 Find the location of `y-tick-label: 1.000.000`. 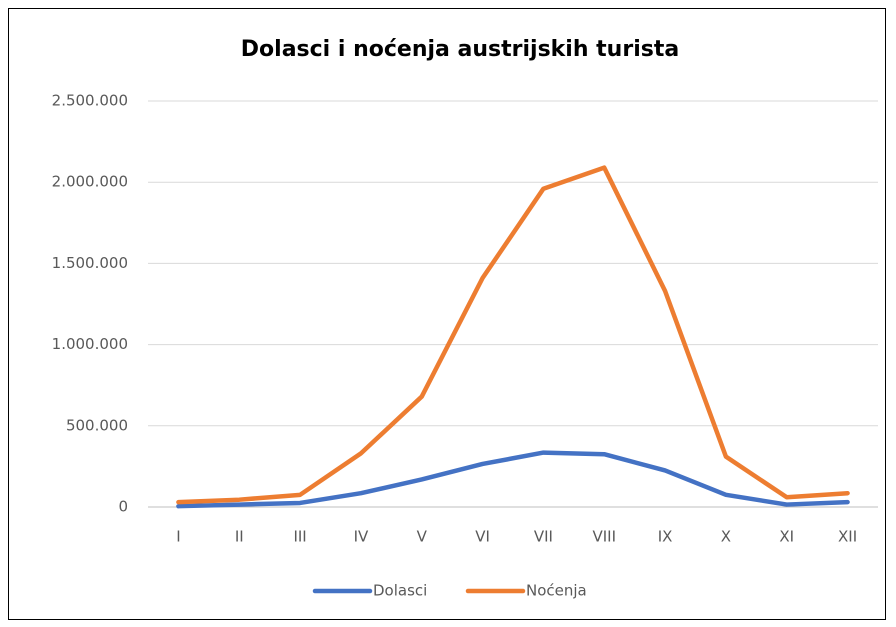

y-tick-label: 1.000.000 is located at coordinates (90, 344).